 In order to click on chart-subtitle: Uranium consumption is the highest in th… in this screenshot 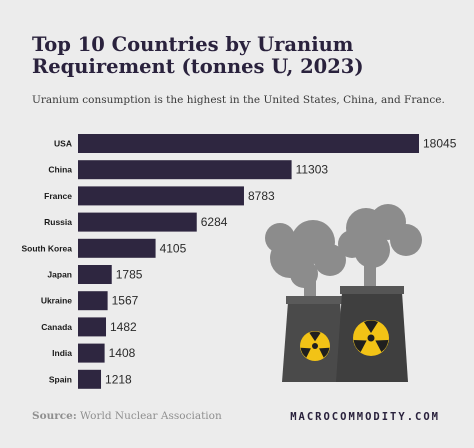, I will do `click(238, 100)`.